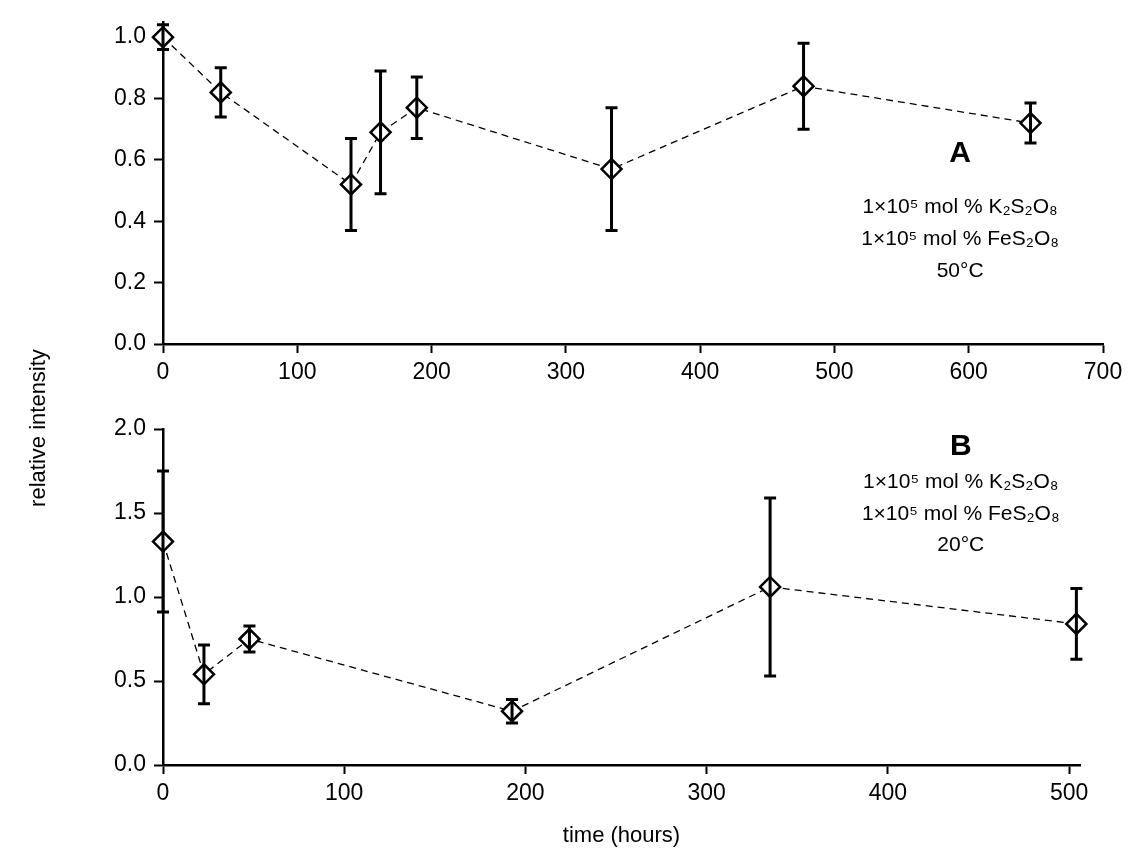  Describe the element at coordinates (968, 371) in the screenshot. I see `x-tick-label: 600` at that location.